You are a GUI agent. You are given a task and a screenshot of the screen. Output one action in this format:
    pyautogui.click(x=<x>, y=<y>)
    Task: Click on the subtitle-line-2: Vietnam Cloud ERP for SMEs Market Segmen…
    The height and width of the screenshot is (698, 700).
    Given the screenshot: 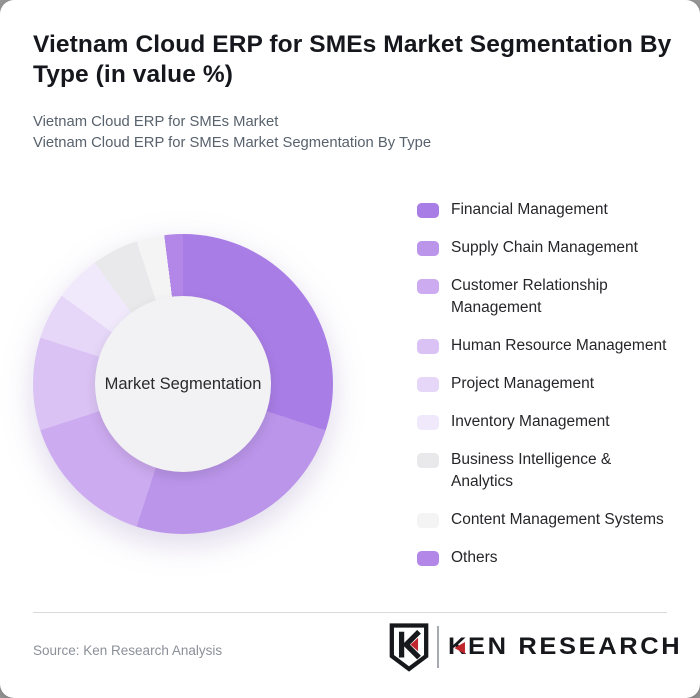 What is the action you would take?
    pyautogui.click(x=232, y=143)
    